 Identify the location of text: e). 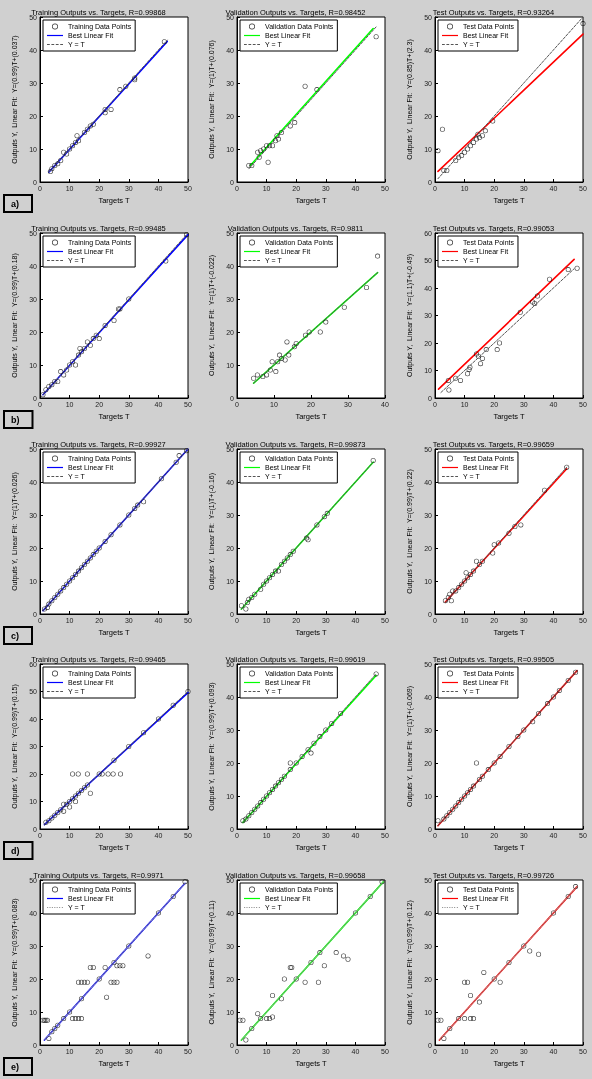
(15, 1066).